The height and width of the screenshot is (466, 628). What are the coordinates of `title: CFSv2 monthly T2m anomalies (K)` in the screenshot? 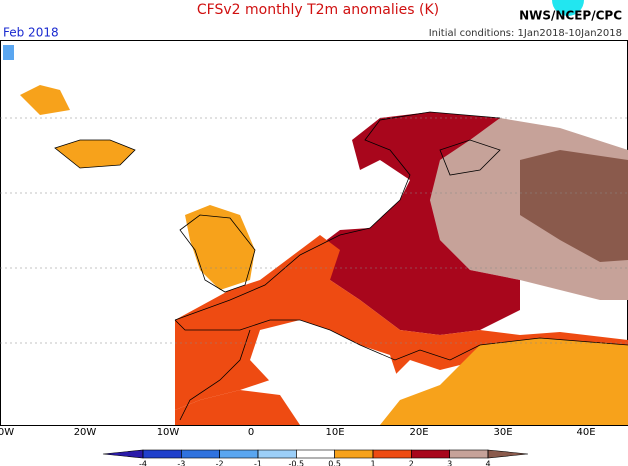 It's located at (318, 10).